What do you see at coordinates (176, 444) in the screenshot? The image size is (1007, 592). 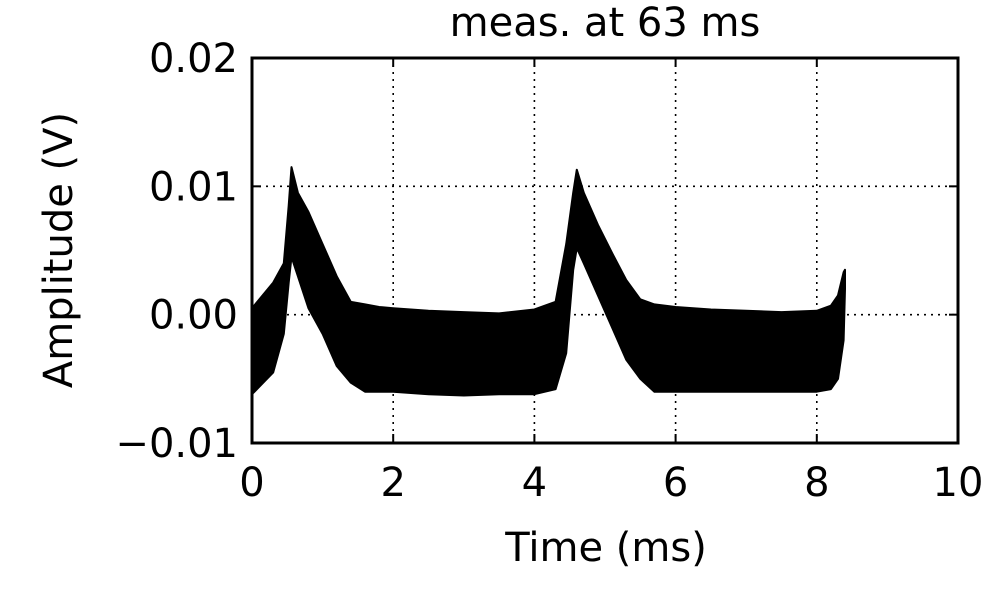 I see `y-tick-label: −0.01` at bounding box center [176, 444].